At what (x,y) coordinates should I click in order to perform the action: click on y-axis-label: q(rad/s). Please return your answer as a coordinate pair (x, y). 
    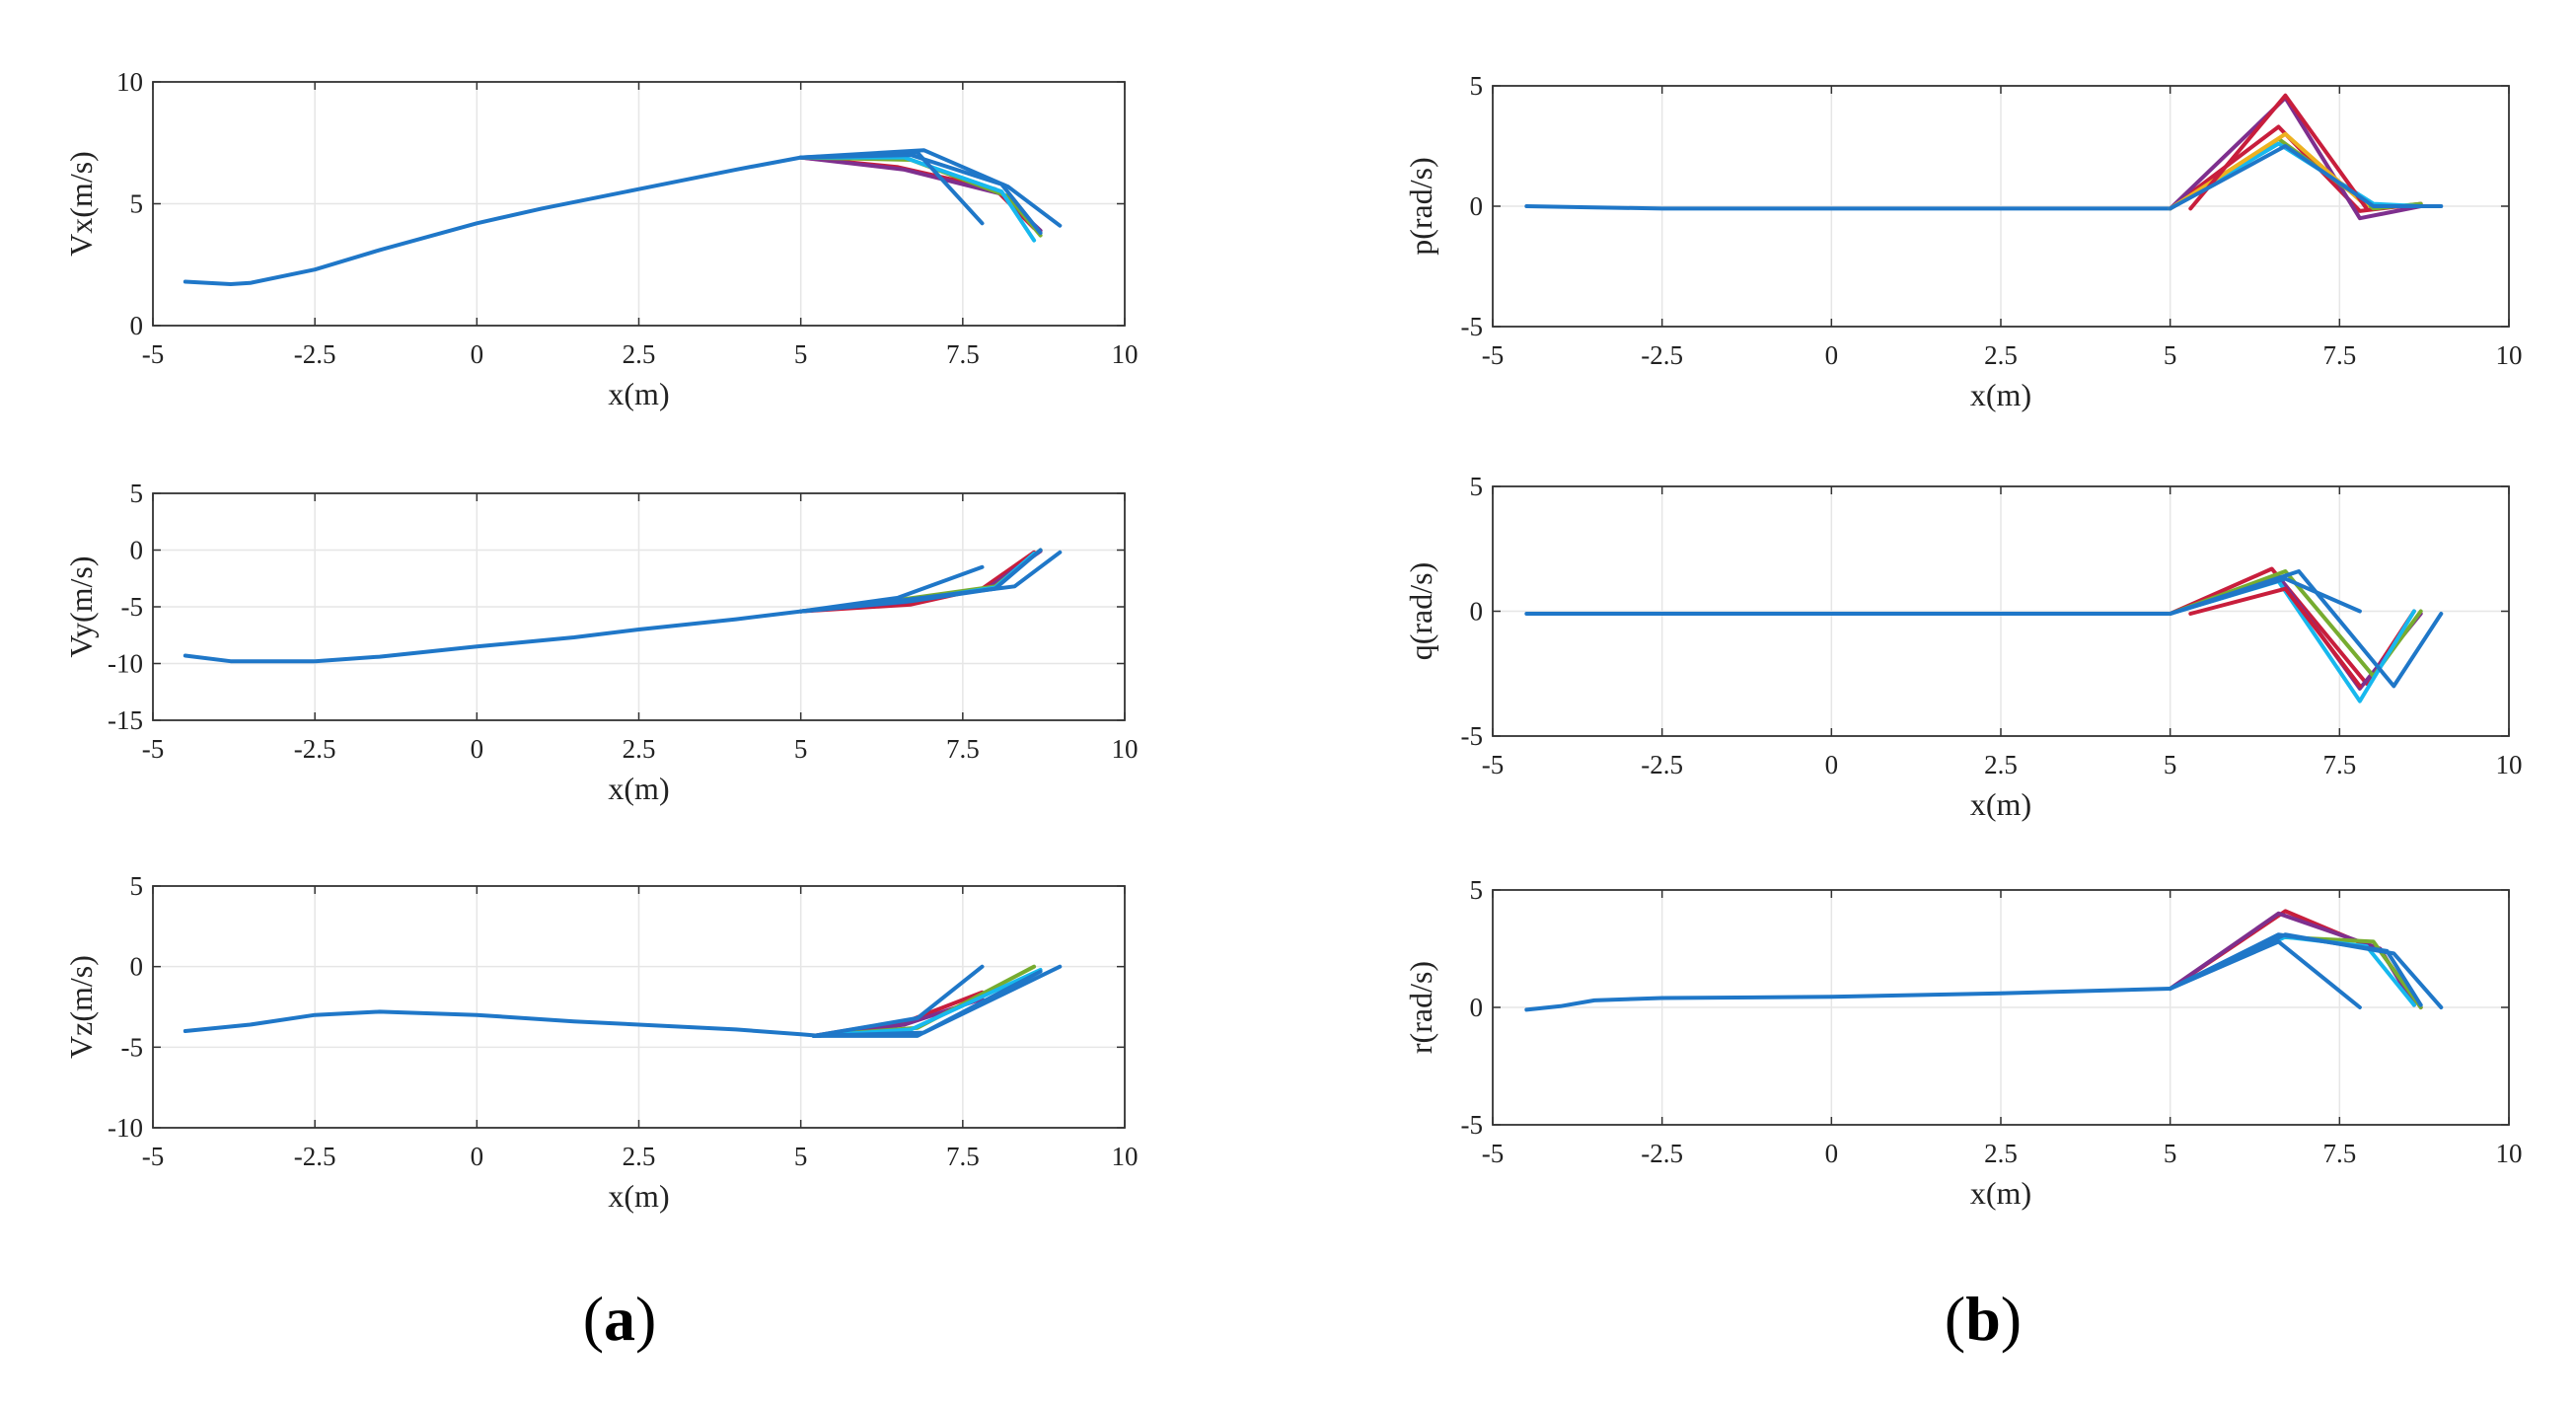
    Looking at the image, I should click on (1420, 611).